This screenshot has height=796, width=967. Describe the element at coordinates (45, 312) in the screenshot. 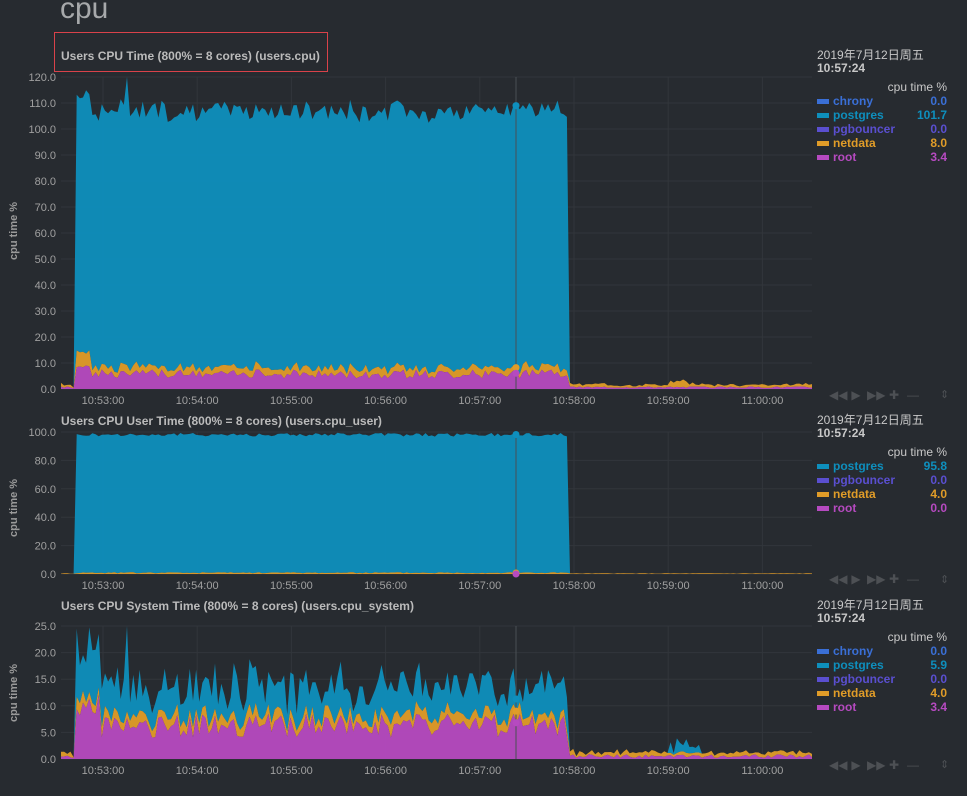

I see `y-tick-label: 30.0` at that location.